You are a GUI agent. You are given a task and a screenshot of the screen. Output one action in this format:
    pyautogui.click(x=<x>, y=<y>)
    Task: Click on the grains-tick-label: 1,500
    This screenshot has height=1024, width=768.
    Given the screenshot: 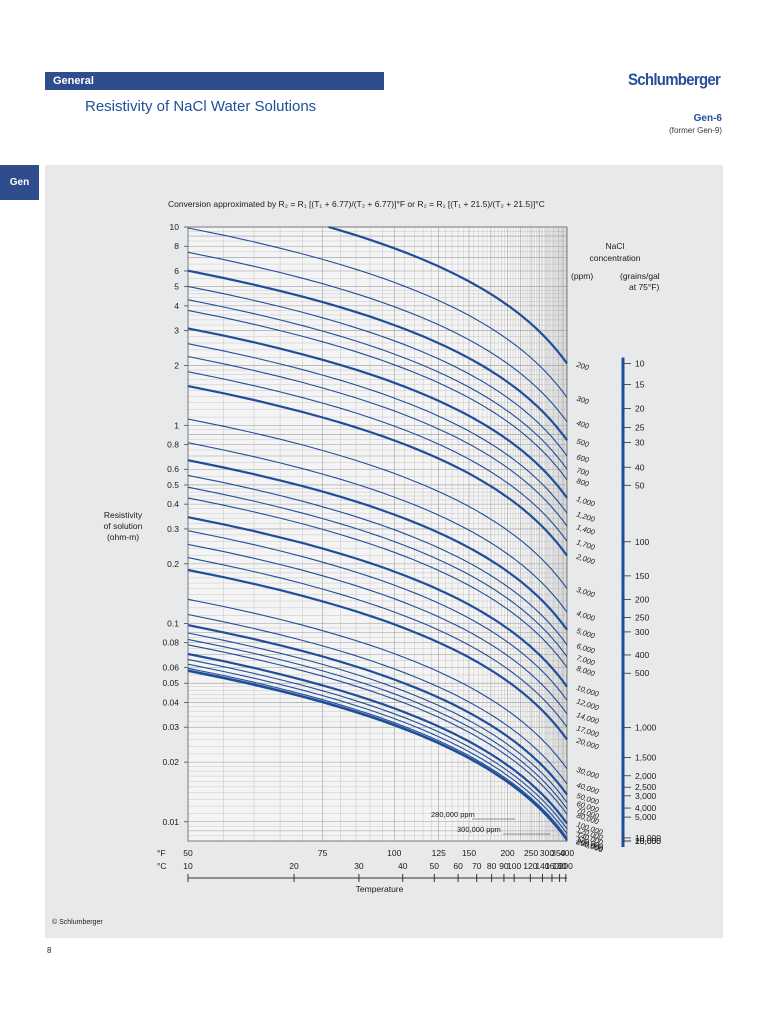 What is the action you would take?
    pyautogui.click(x=646, y=757)
    